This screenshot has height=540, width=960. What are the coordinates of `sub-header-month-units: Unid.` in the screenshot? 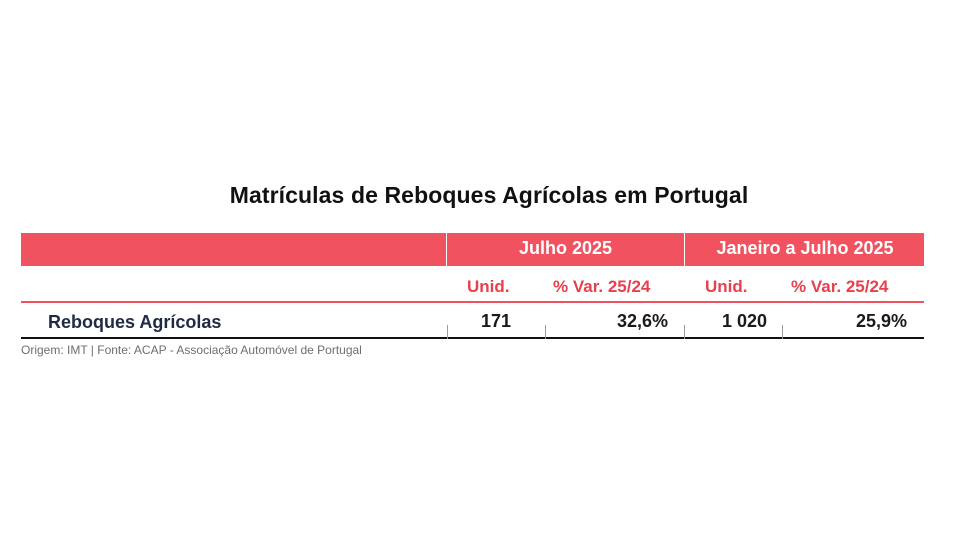 It's located at (488, 286).